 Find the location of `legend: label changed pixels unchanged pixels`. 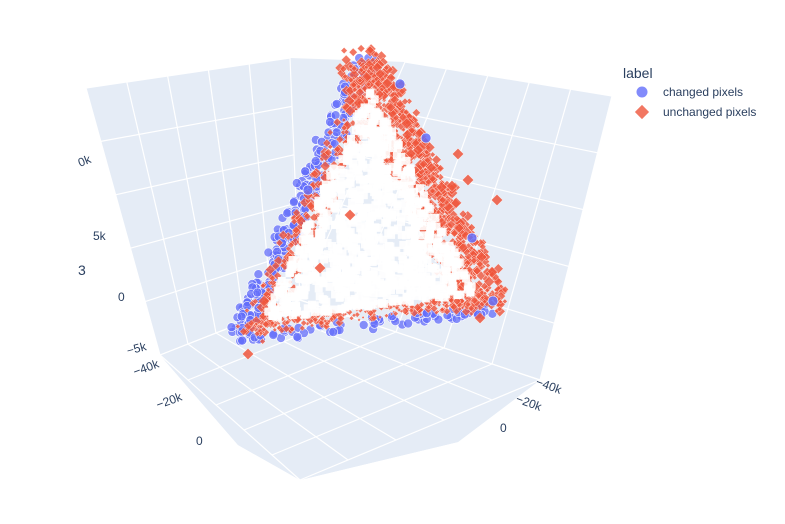

legend: label changed pixels unchanged pixels is located at coordinates (689, 92).